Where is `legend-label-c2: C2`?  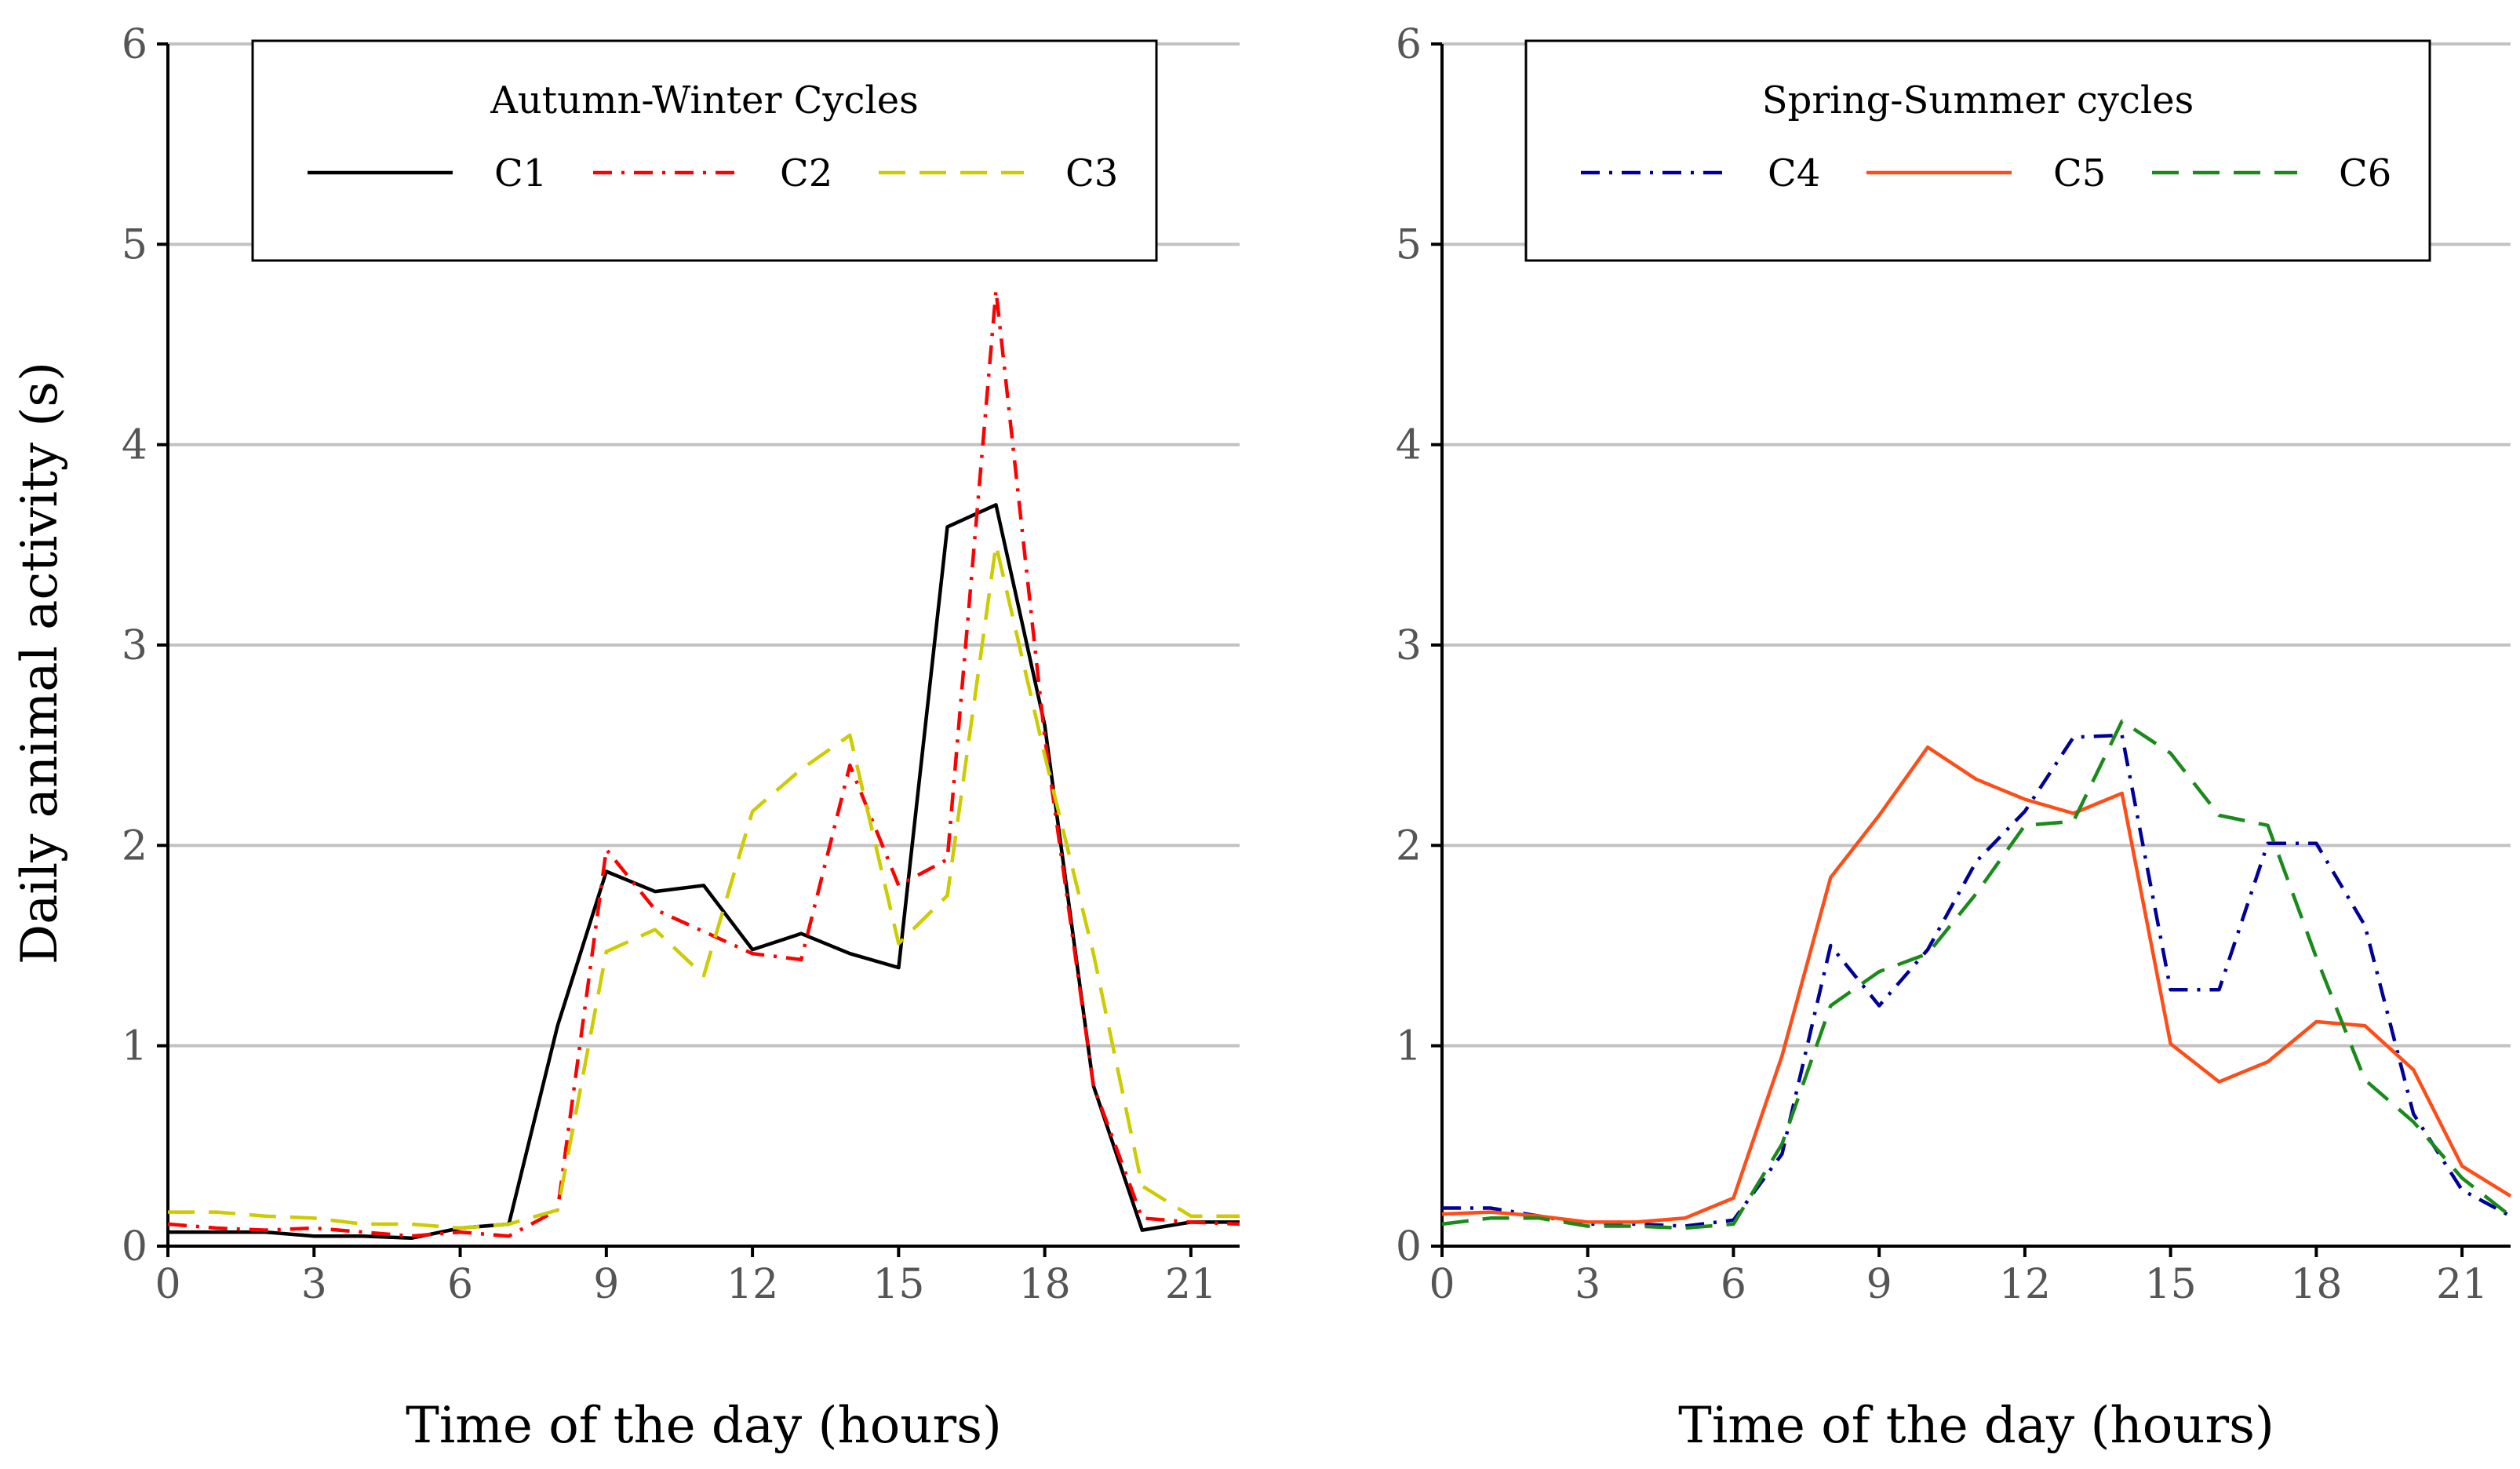 legend-label-c2: C2 is located at coordinates (806, 173).